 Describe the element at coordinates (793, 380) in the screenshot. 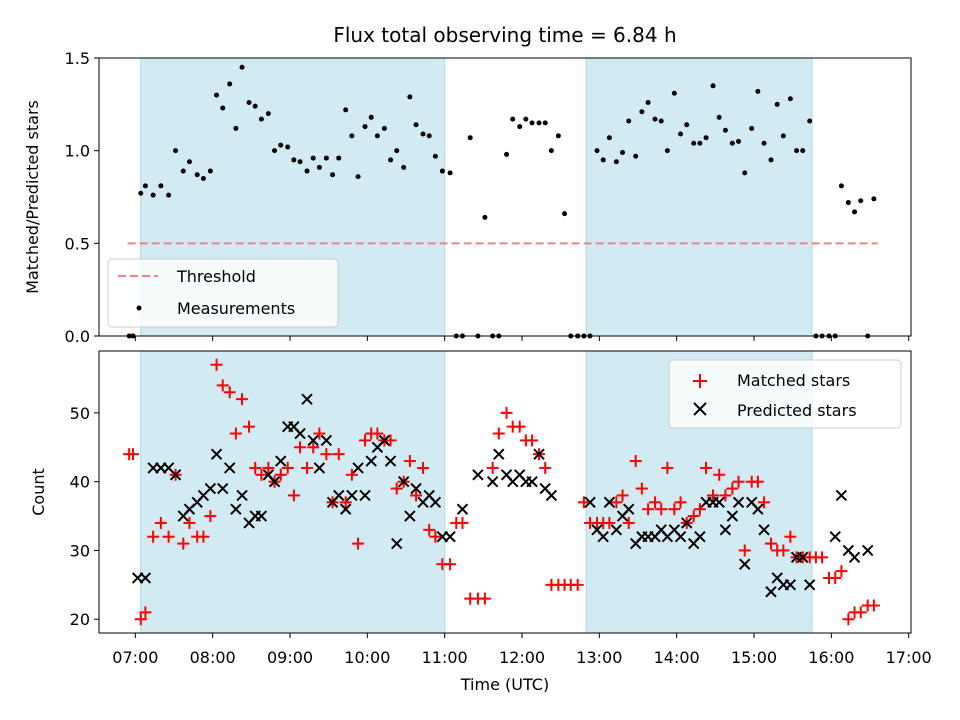

I see `legend-matched-label: Matched stars` at that location.